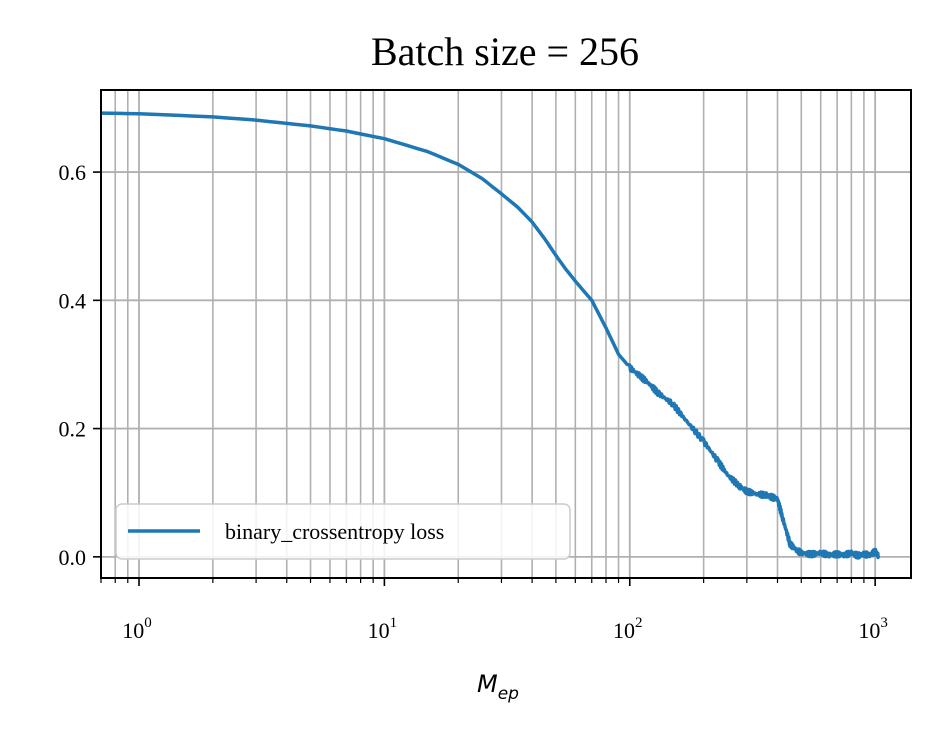 The width and height of the screenshot is (945, 734). I want to click on y-tick-label: 0.6, so click(73, 172).